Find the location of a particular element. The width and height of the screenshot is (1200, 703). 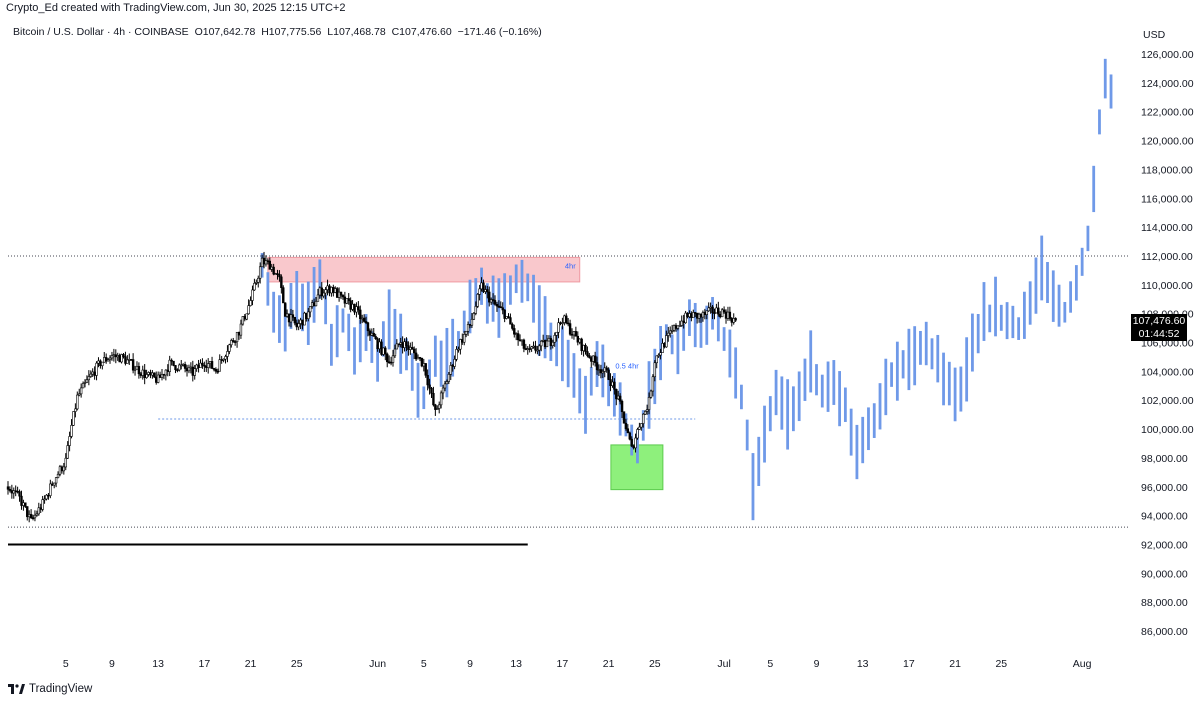

ohlc-close: C107,476.60 is located at coordinates (421, 32).